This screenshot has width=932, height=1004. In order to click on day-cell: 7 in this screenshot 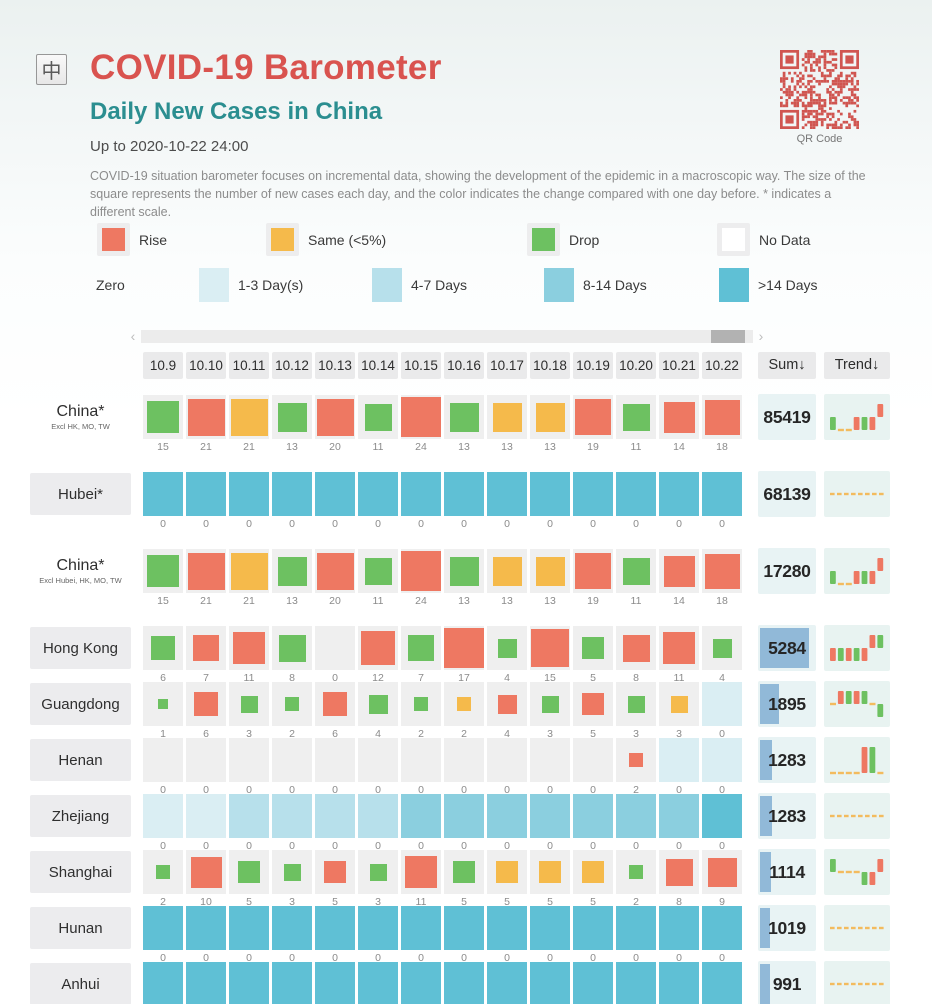, I will do `click(421, 655)`.